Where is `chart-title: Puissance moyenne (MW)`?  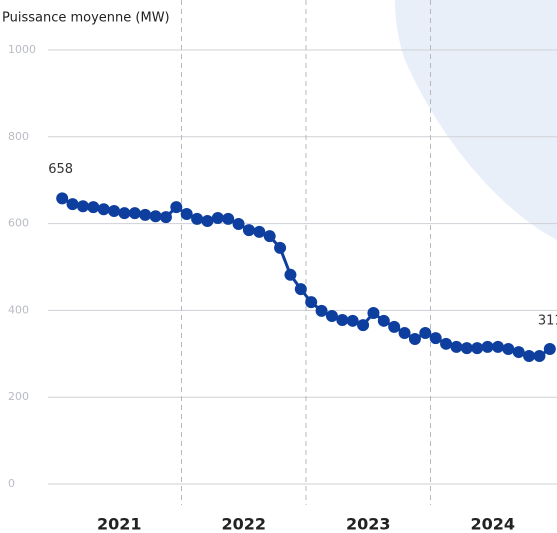
chart-title: Puissance moyenne (MW) is located at coordinates (86, 18).